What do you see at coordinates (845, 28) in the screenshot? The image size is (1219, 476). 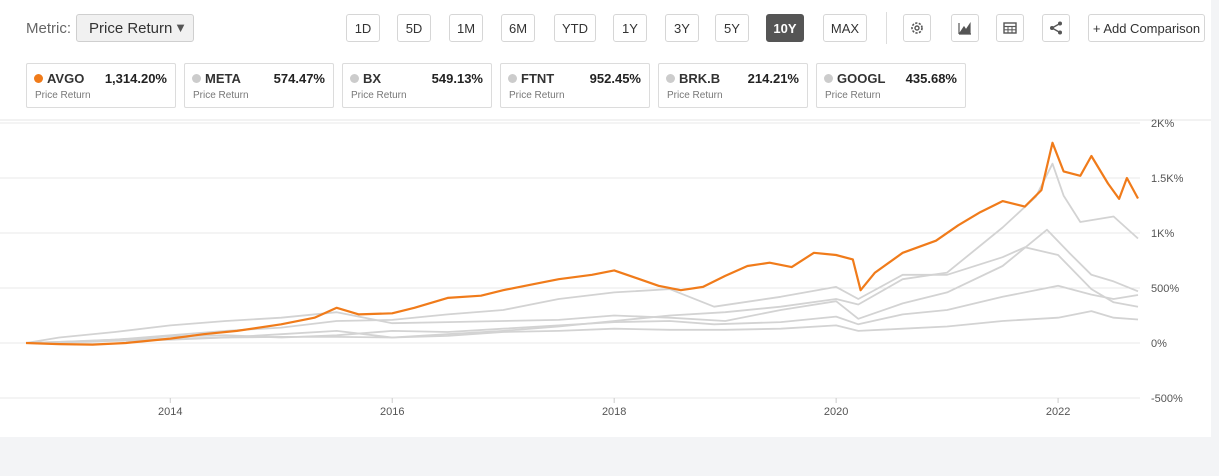 I see `range-button-max: MAX` at bounding box center [845, 28].